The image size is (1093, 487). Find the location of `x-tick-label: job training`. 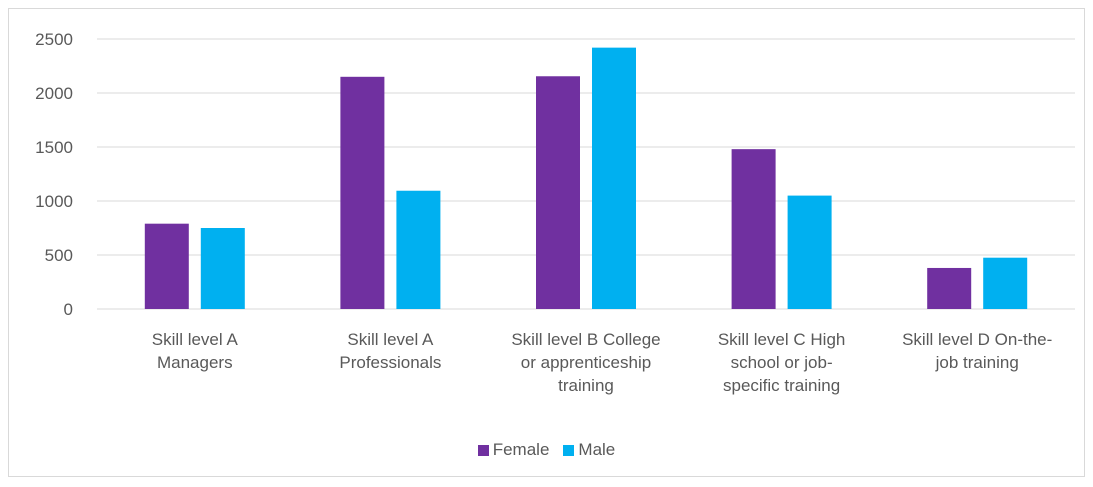

x-tick-label: job training is located at coordinates (977, 362).